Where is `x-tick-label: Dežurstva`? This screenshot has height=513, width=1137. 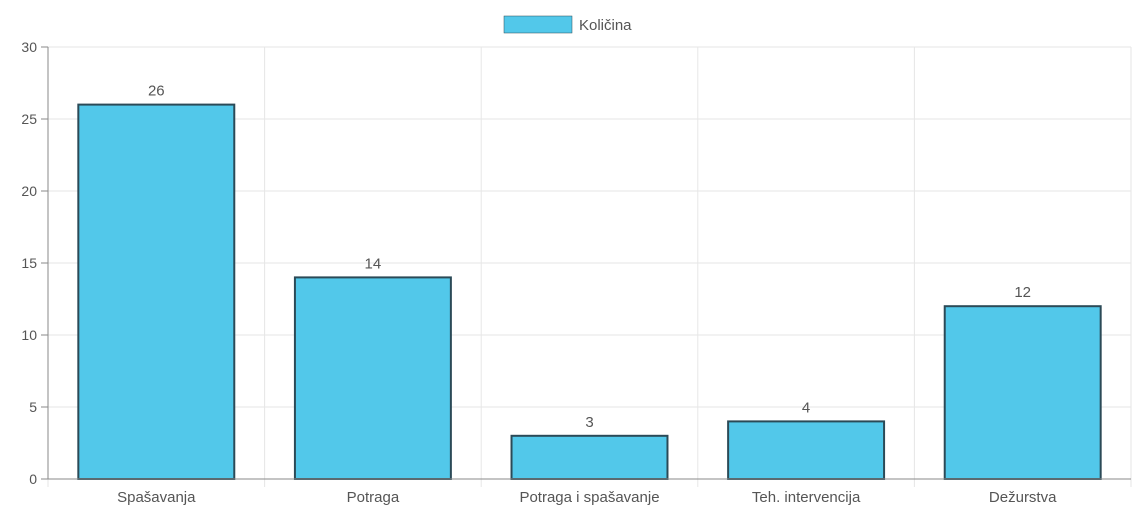 x-tick-label: Dežurstva is located at coordinates (1023, 497).